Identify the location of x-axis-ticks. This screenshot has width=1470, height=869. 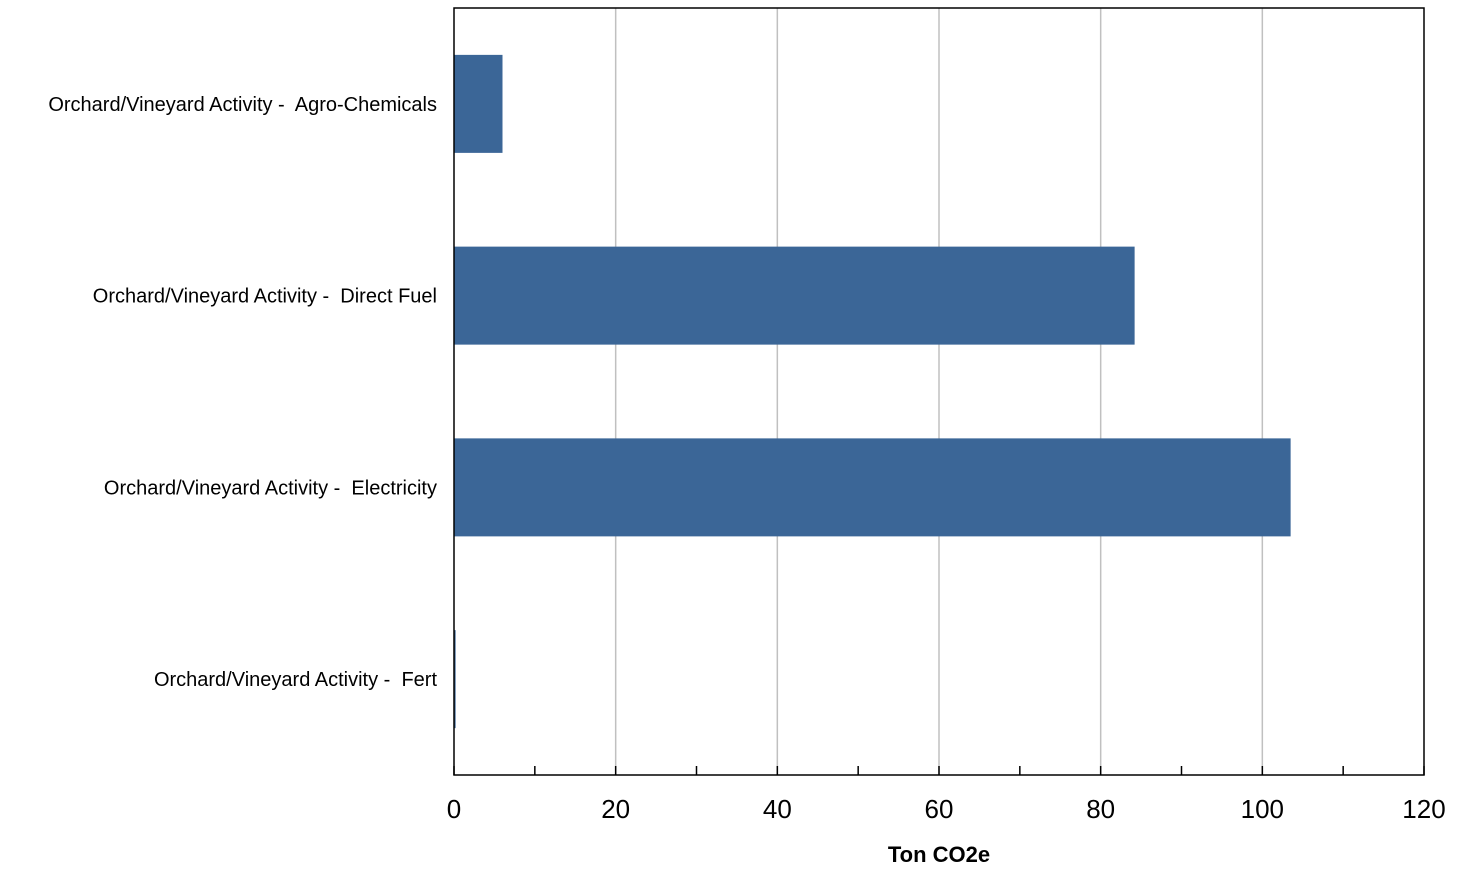
(939, 770).